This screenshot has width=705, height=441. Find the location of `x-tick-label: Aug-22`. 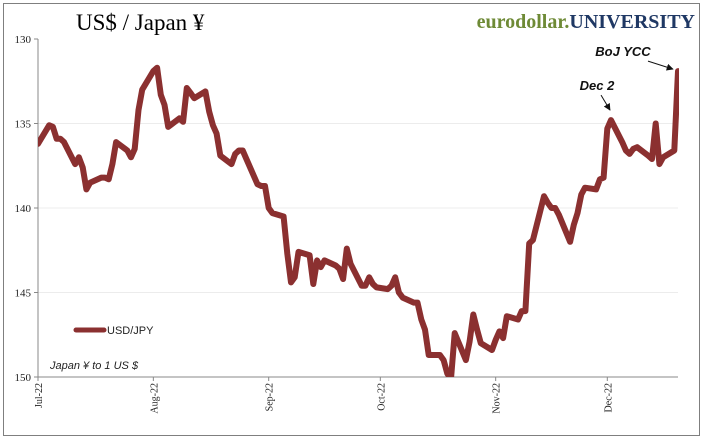

x-tick-label: Aug-22 is located at coordinates (154, 398).